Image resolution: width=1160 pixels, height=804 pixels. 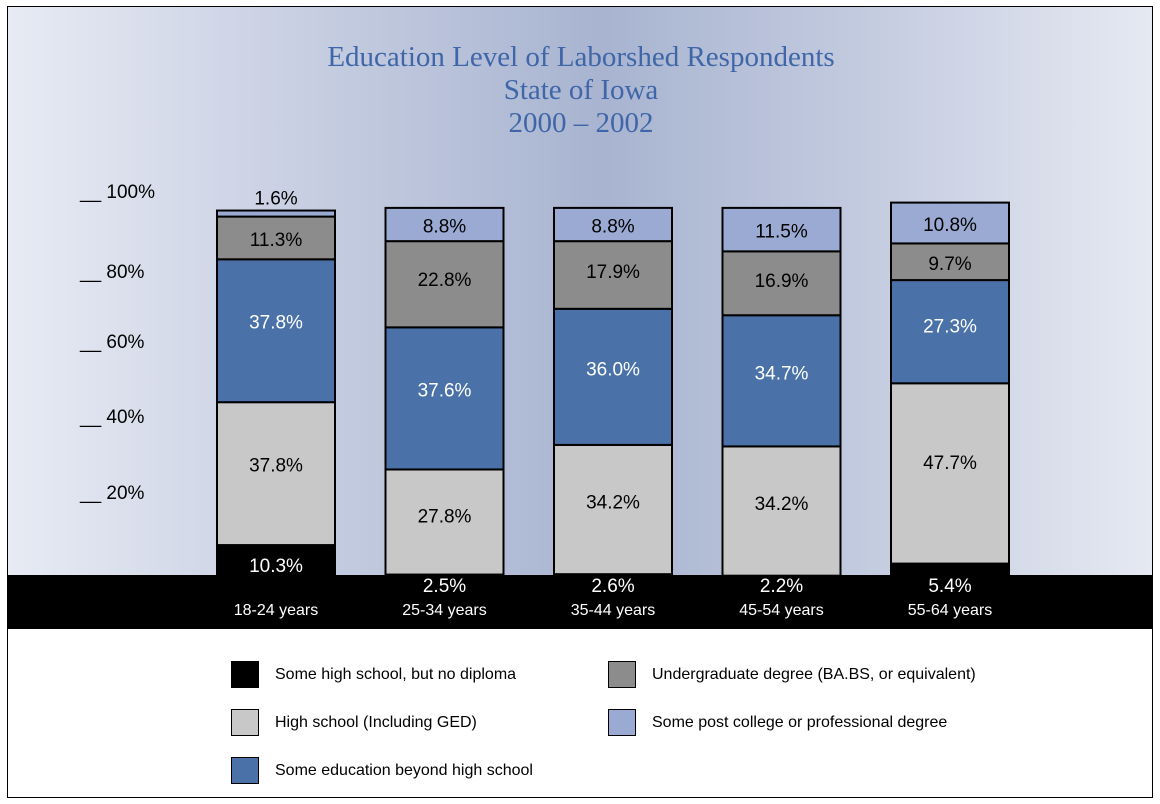 I want to click on legend-item-some-beyond-hs: Some education beyond high school, so click(x=382, y=770).